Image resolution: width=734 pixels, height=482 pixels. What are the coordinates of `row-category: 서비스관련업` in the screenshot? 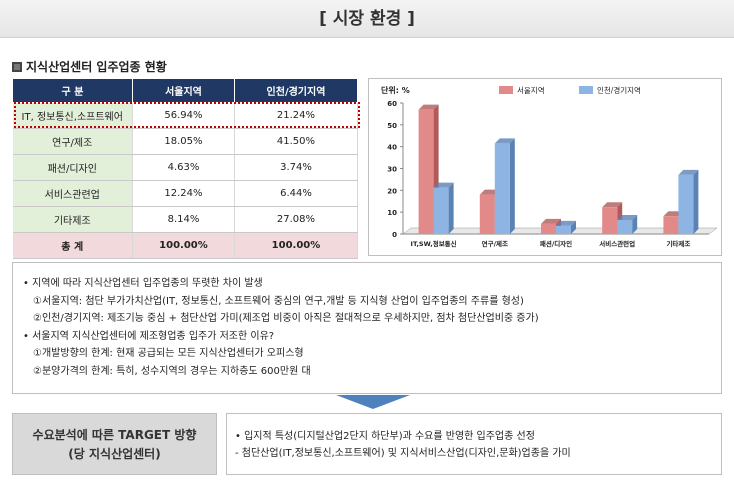 It's located at (72, 193).